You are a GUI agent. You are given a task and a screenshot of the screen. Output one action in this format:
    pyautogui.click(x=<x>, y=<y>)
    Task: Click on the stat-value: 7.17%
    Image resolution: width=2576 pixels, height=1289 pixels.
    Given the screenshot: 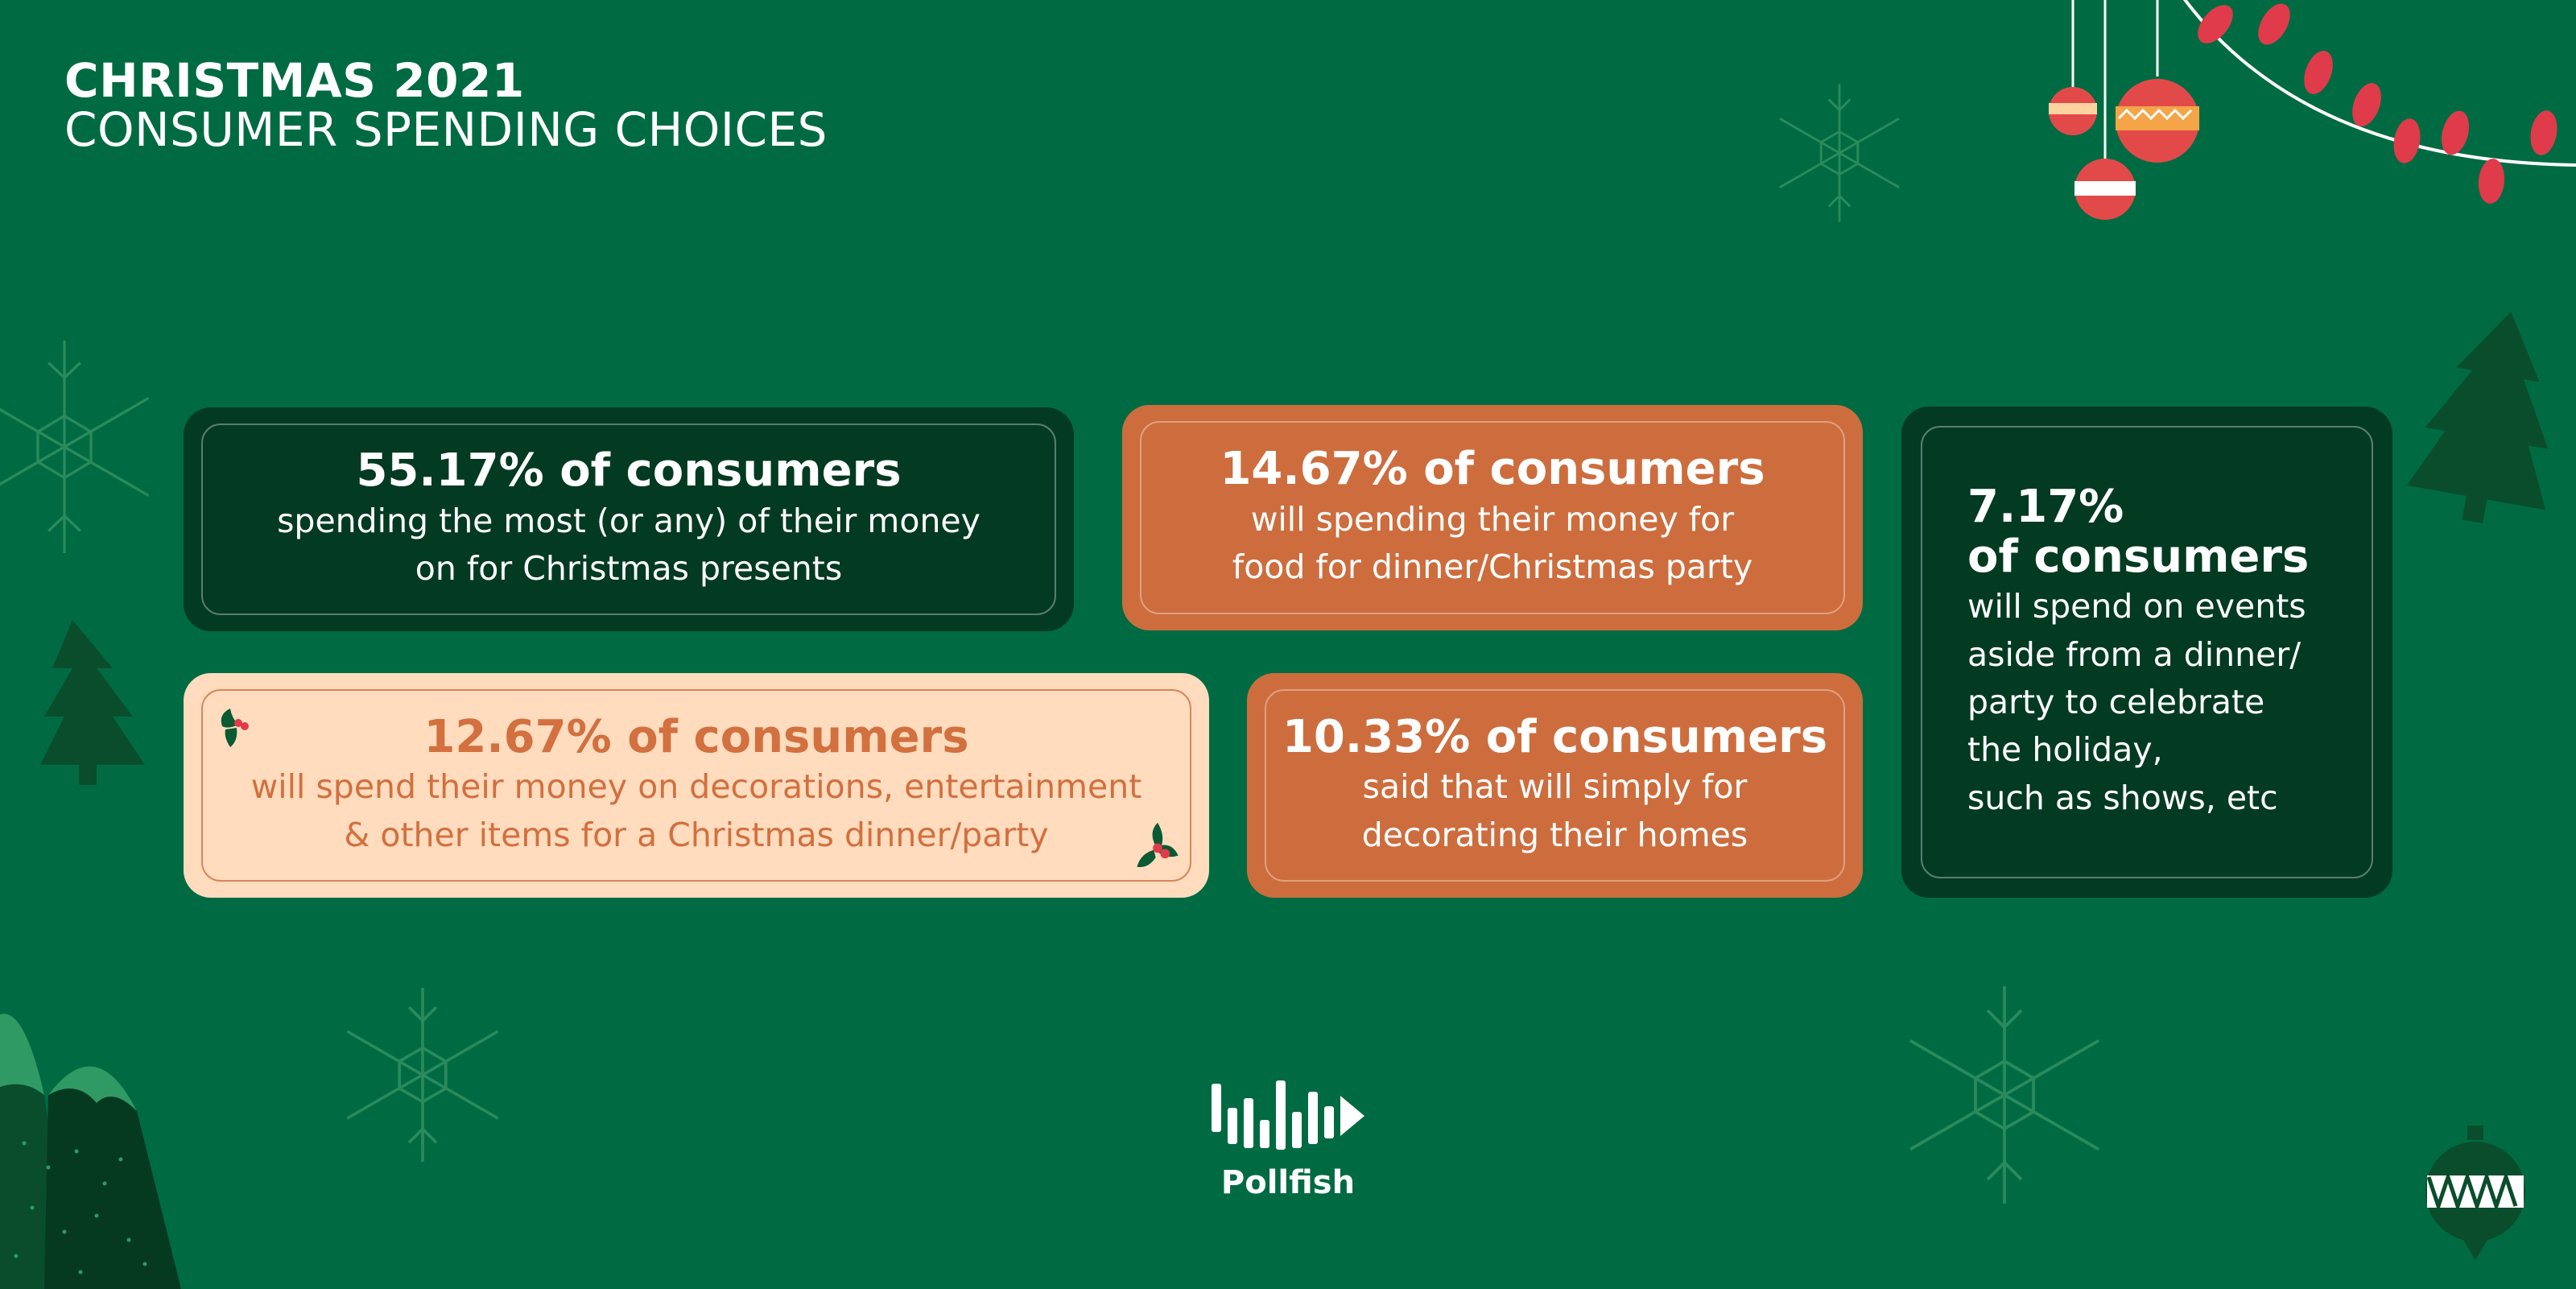 What is the action you would take?
    pyautogui.click(x=2045, y=507)
    